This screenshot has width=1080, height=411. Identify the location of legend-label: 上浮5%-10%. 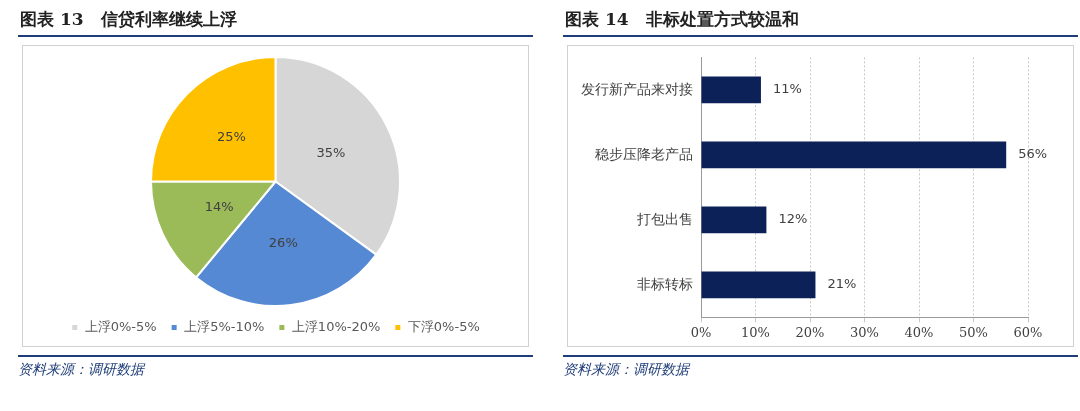
(224, 326).